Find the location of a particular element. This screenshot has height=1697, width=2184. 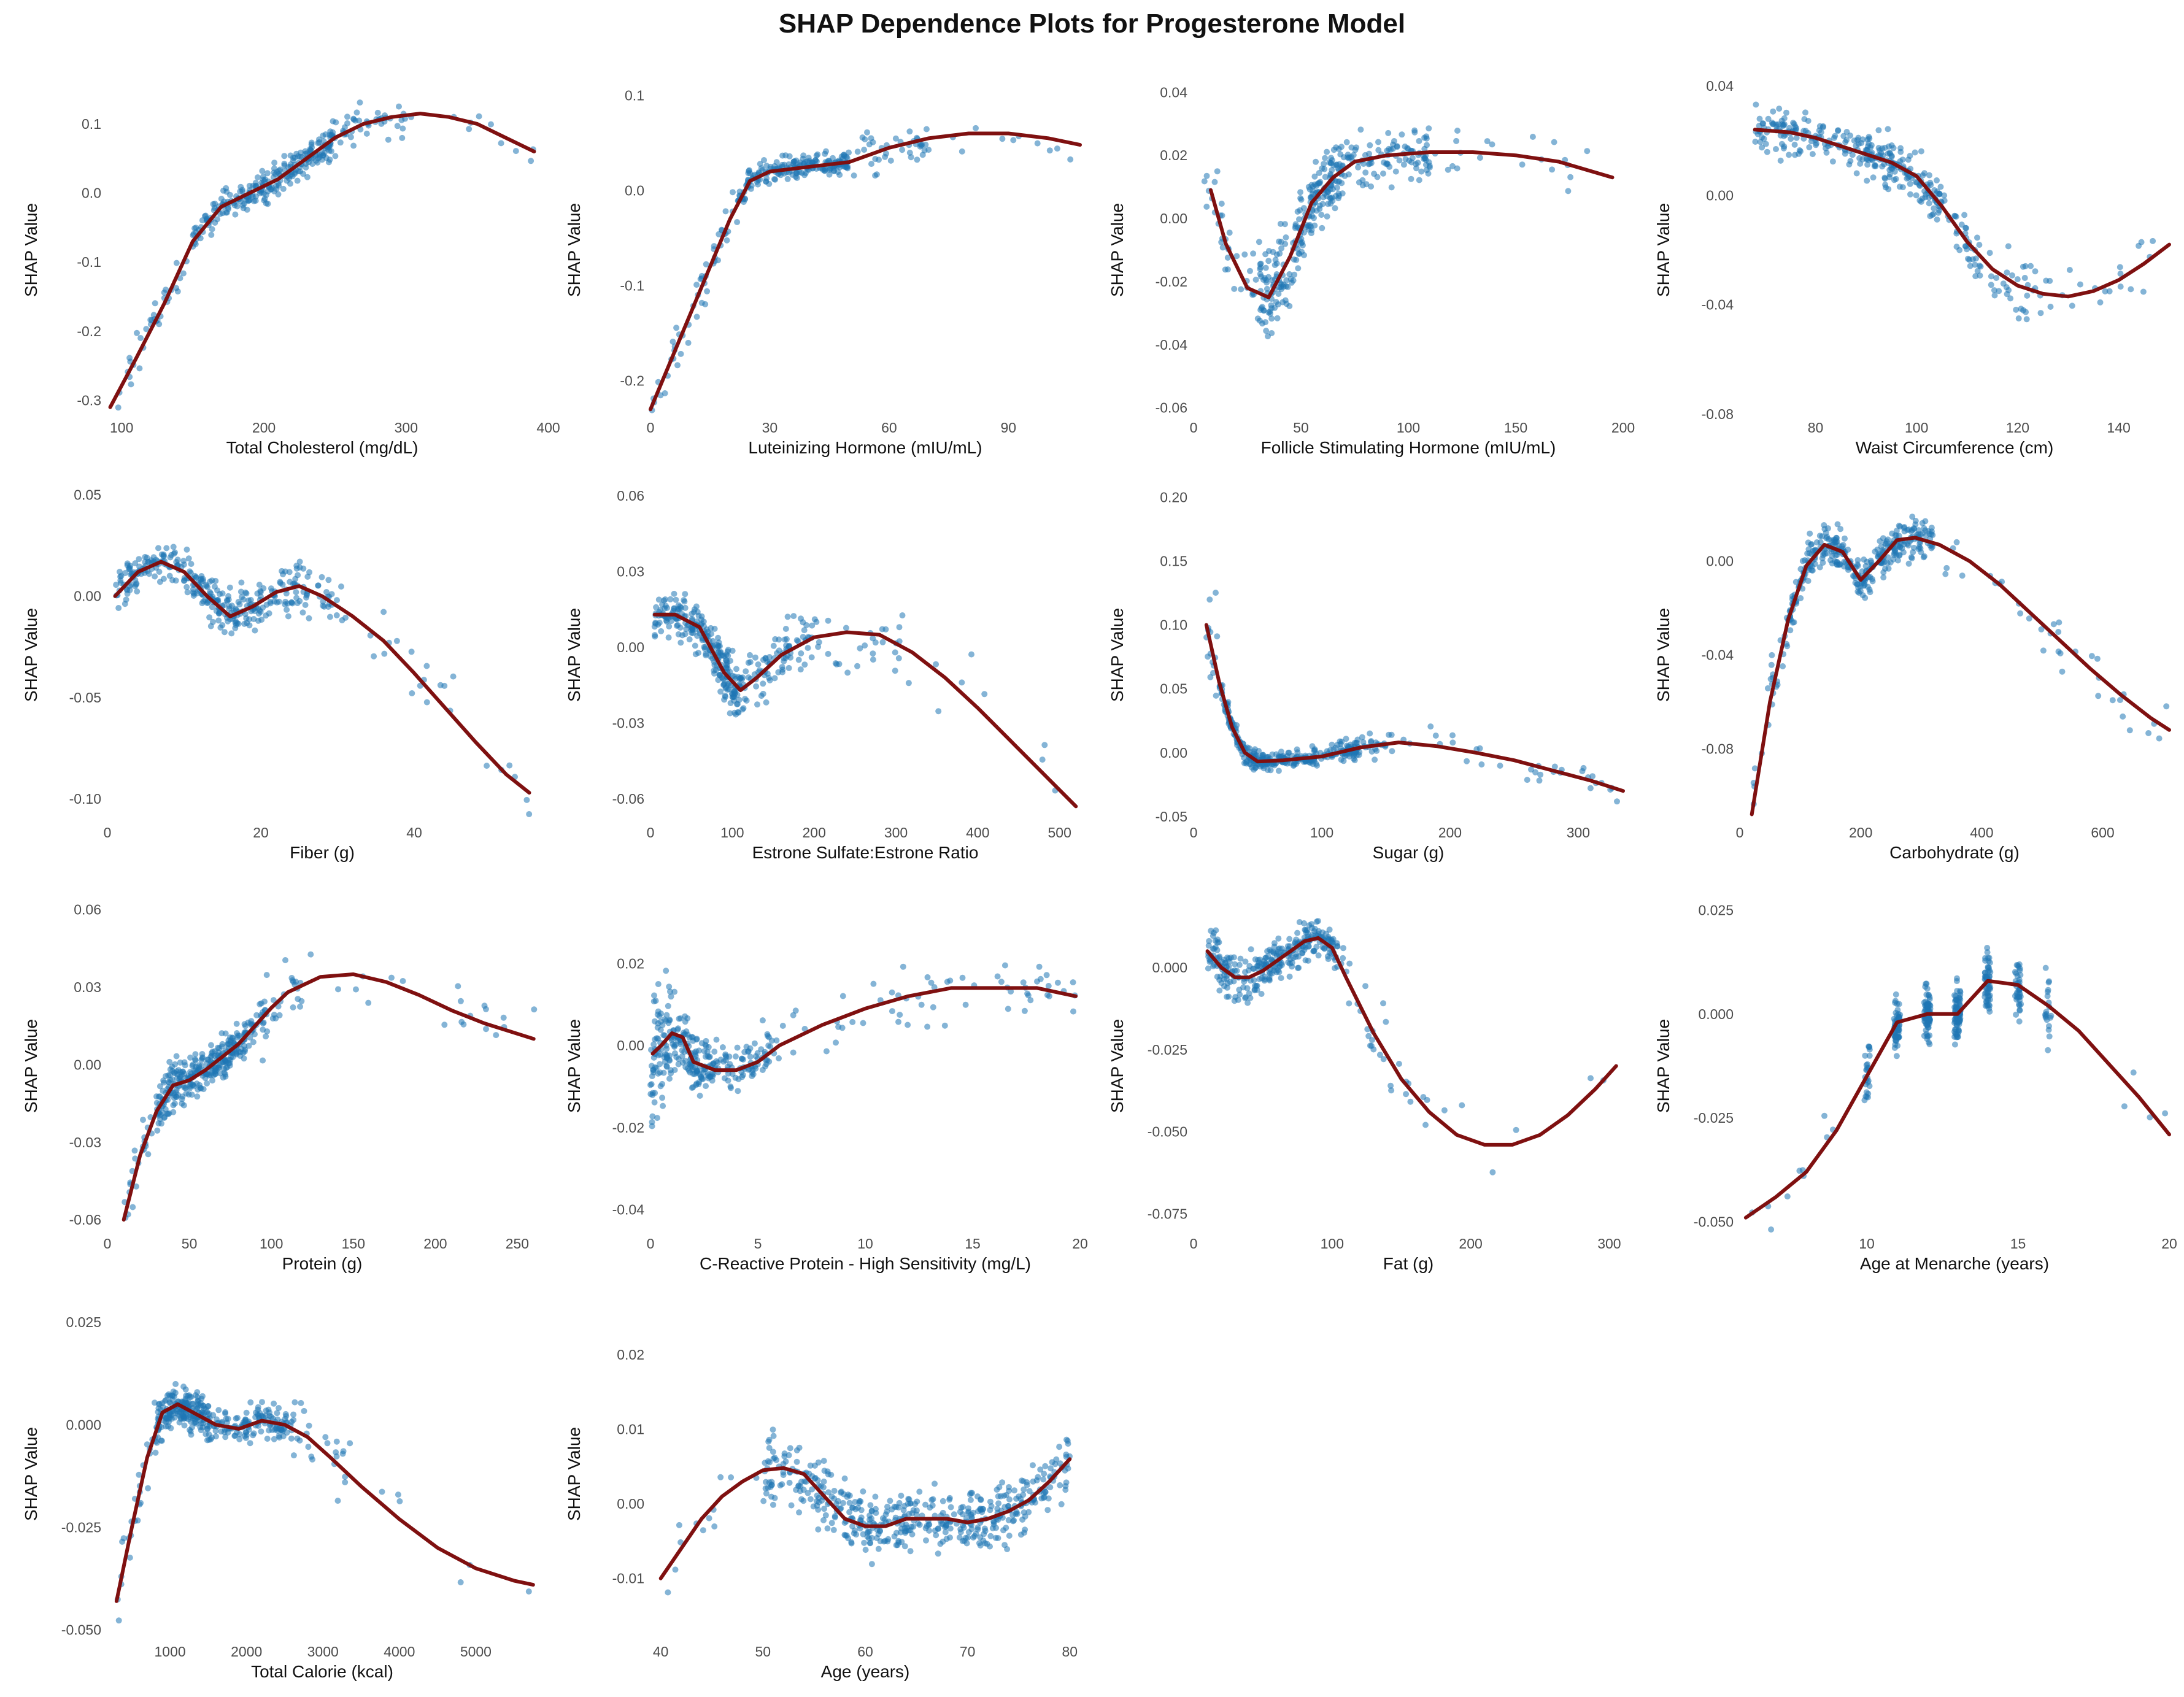

trend-curve is located at coordinates (322, 677).